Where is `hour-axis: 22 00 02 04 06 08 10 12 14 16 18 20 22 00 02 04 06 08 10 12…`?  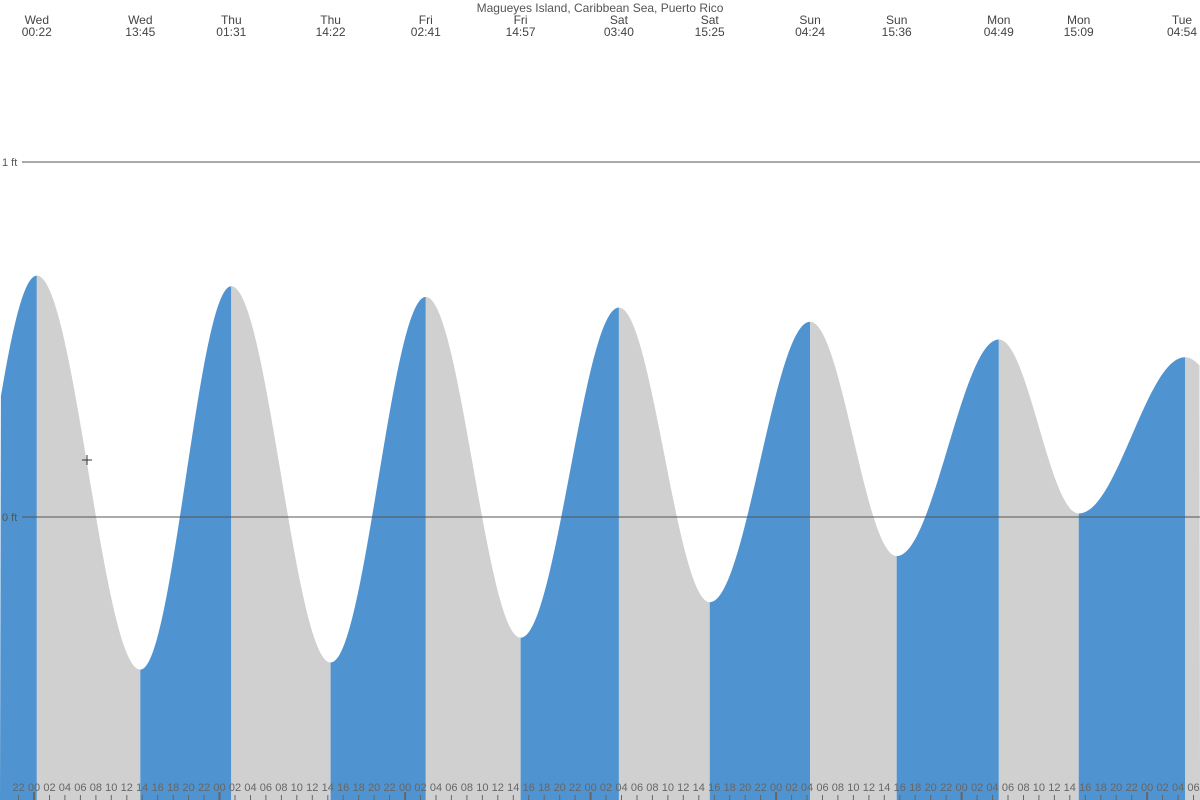
hour-axis: 22 00 02 04 06 08 10 12 14 16 18 20 22 00 02 04 06 08 10 12… is located at coordinates (606, 791).